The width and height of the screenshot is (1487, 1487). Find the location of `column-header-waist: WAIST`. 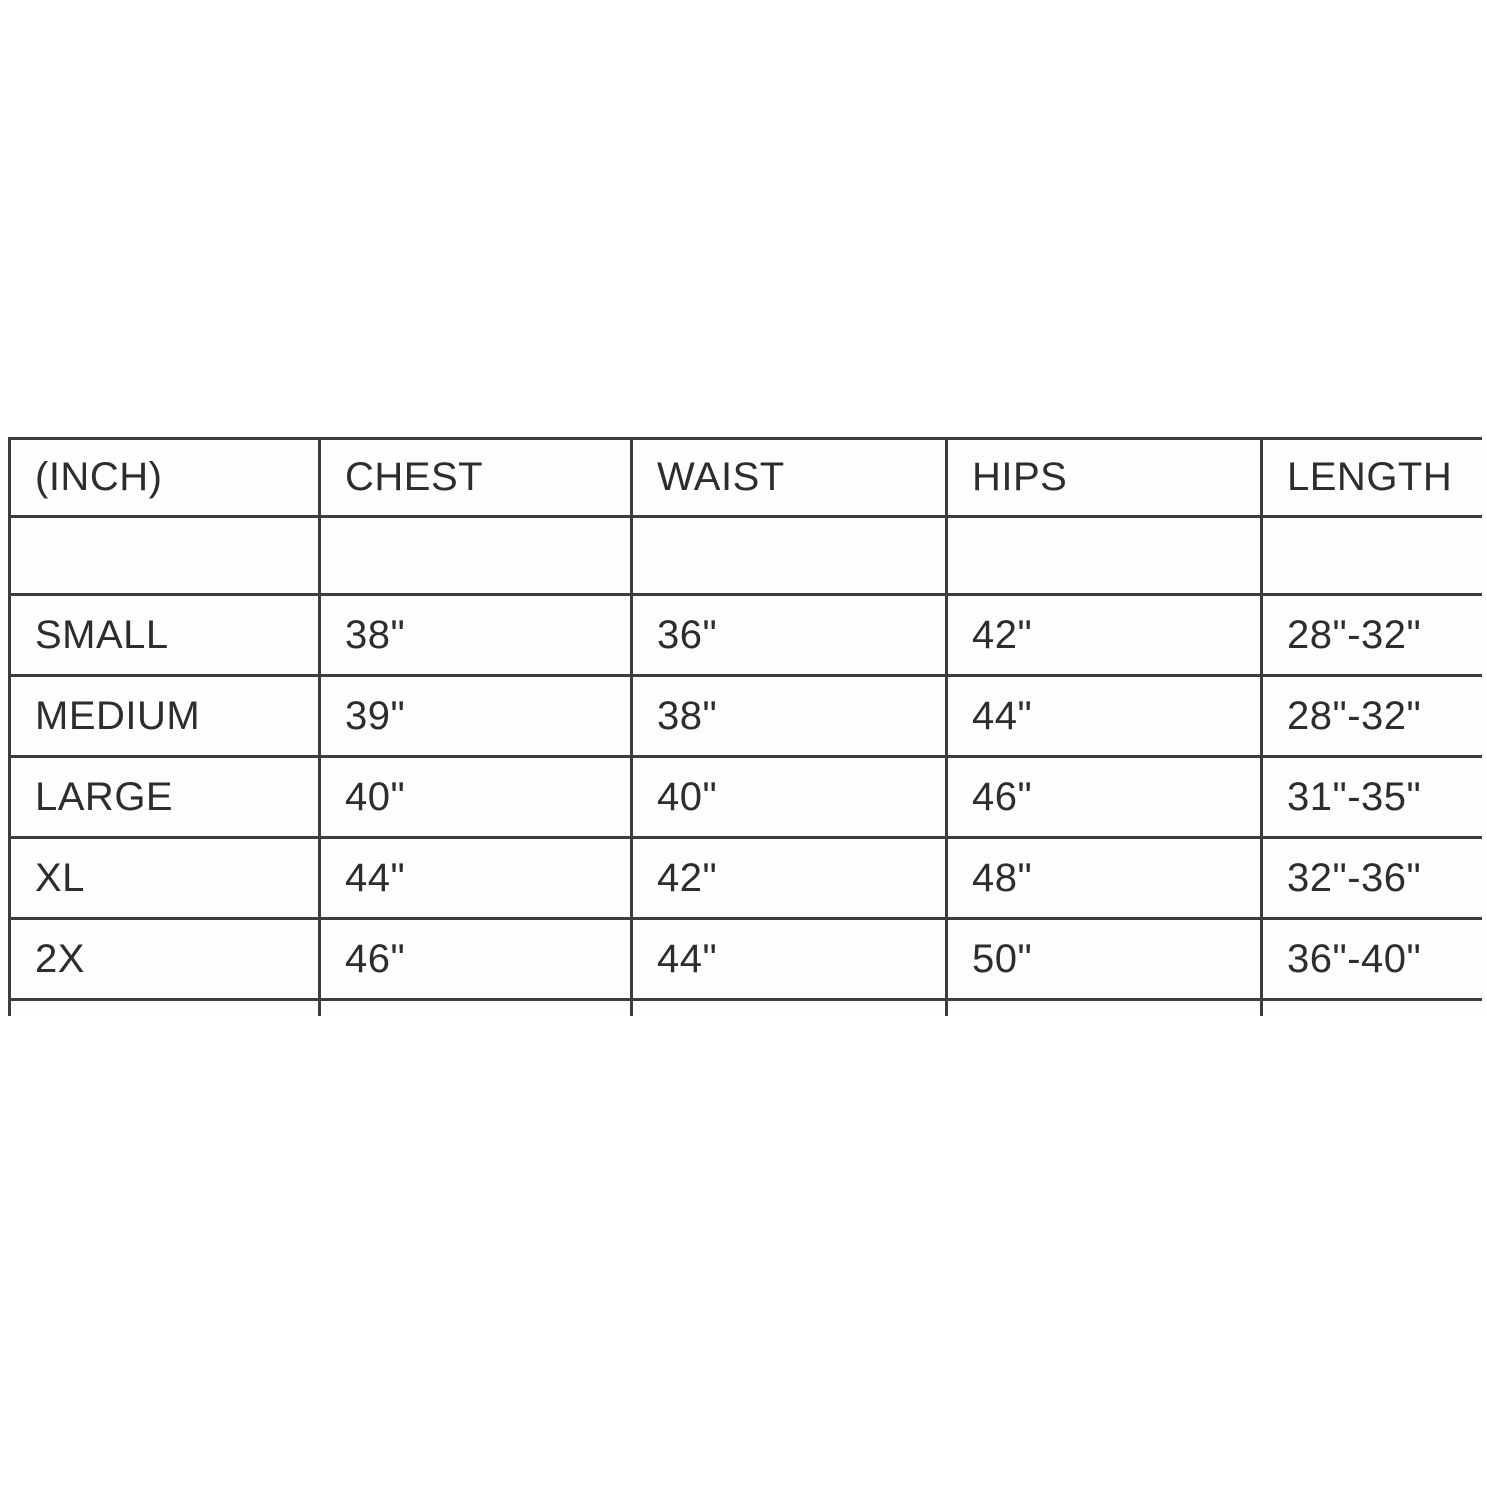

column-header-waist: WAIST is located at coordinates (789, 477).